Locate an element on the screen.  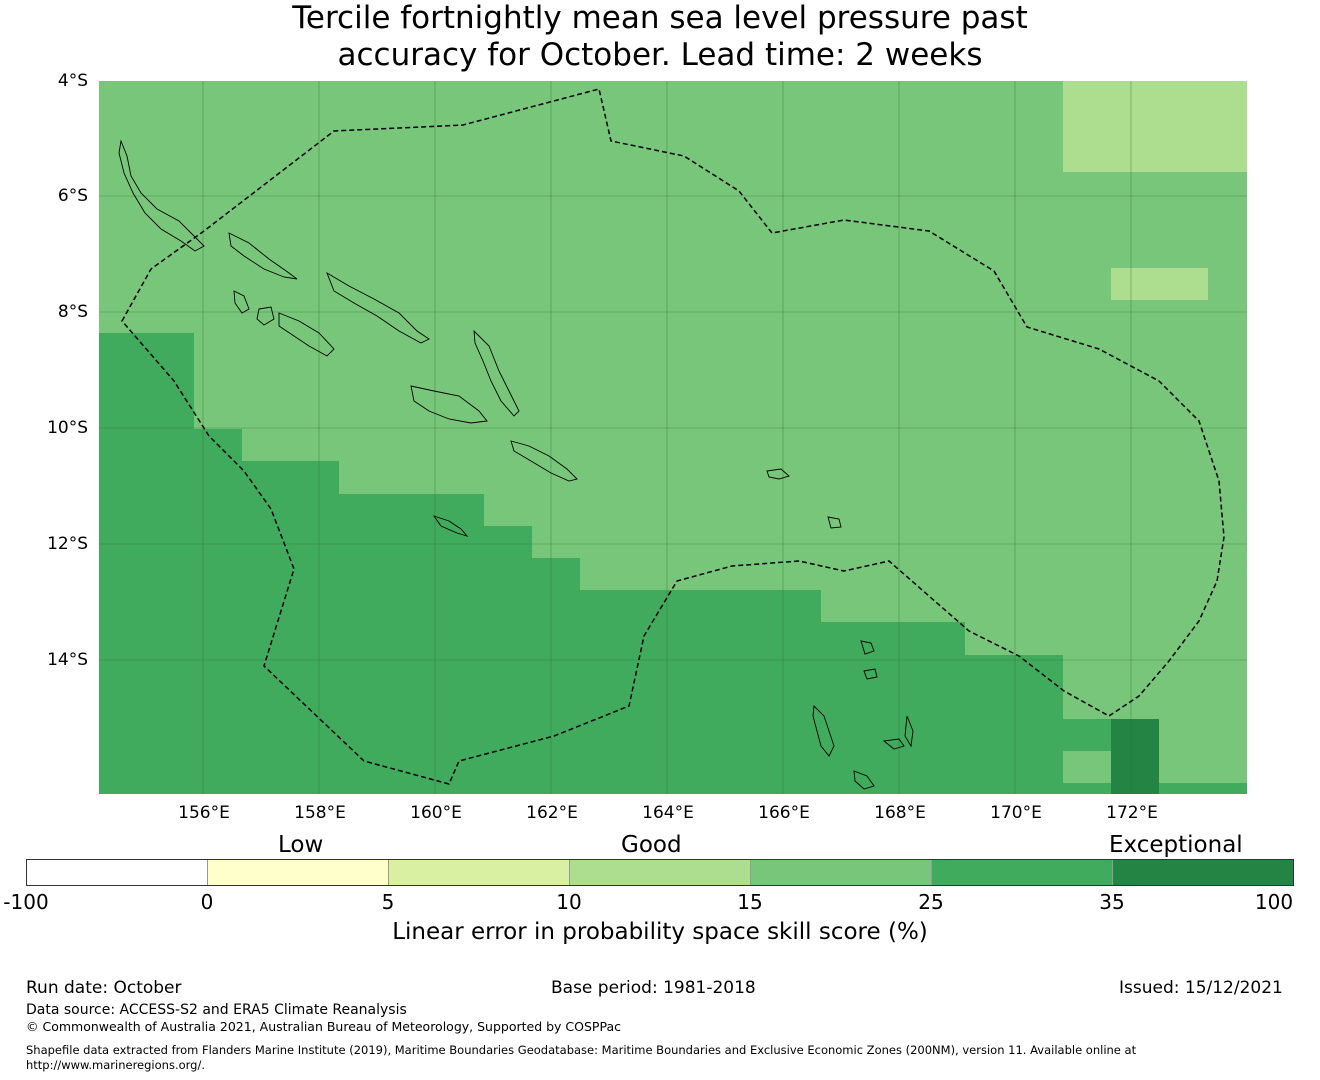
region-light-east is located at coordinates (1159, 284).